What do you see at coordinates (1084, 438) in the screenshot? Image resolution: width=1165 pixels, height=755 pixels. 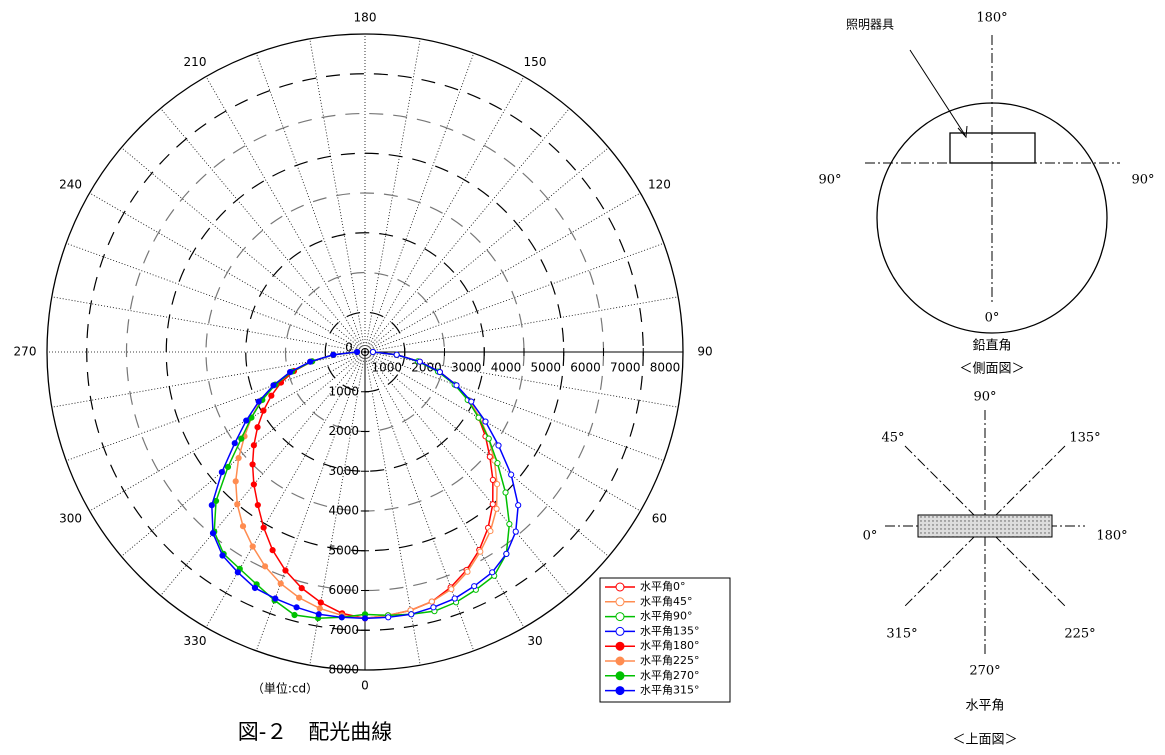 I see `angle-label: 135°` at bounding box center [1084, 438].